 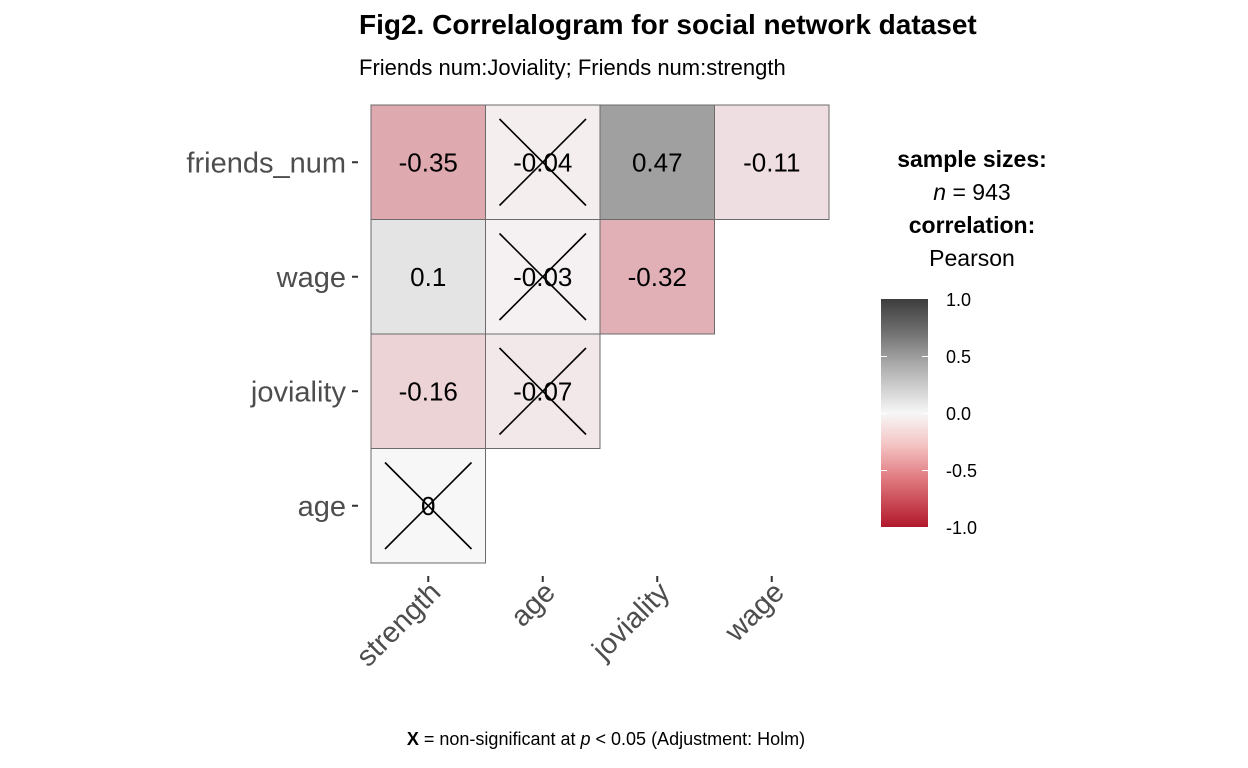 What do you see at coordinates (962, 471) in the screenshot?
I see `colorbar-tick-label: -0.5` at bounding box center [962, 471].